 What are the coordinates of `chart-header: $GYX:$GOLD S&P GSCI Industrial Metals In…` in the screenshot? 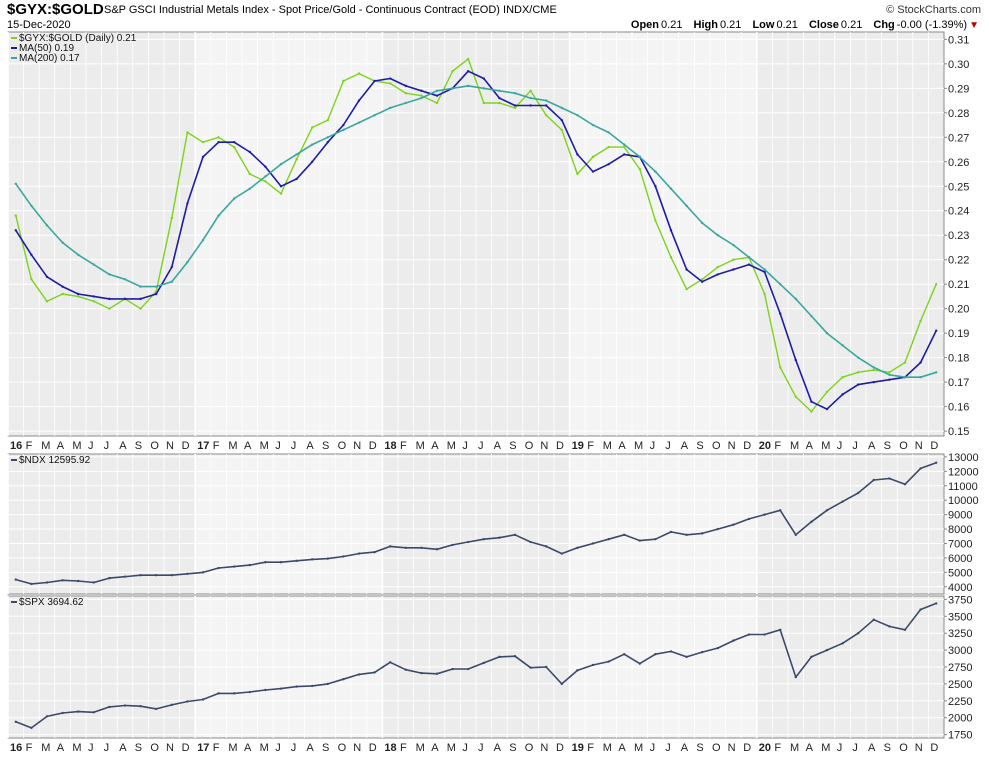 It's located at (494, 16).